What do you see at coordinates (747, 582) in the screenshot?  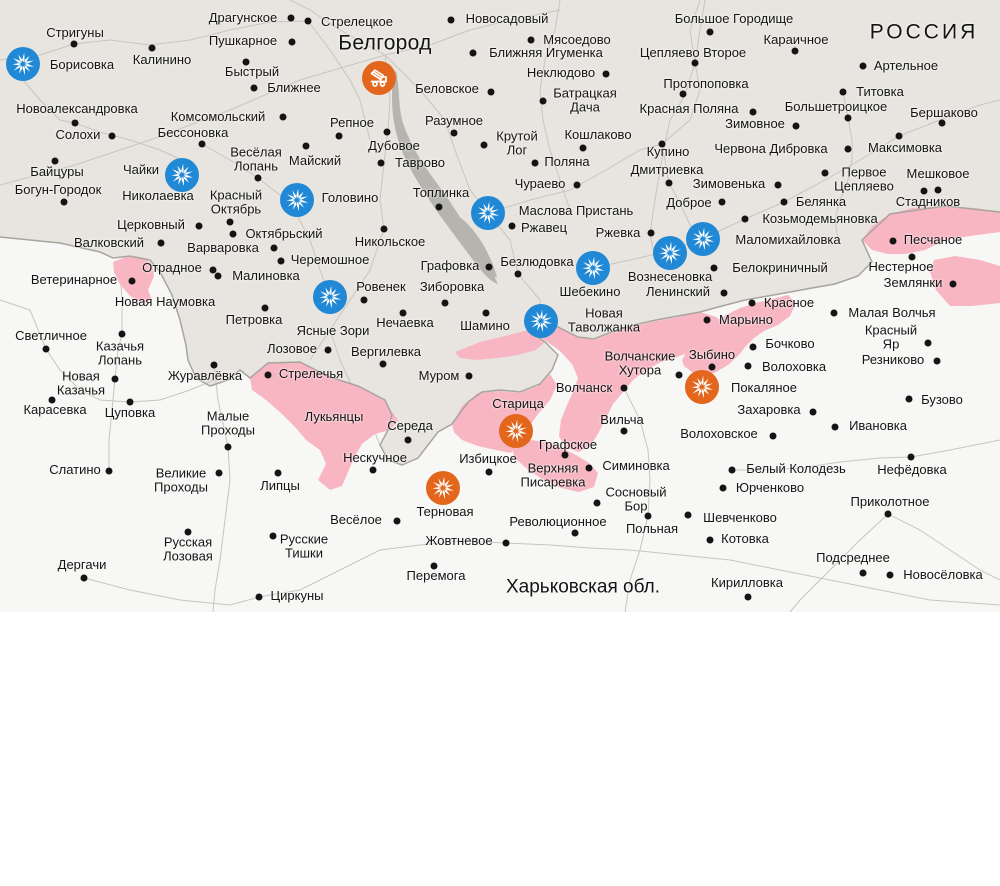 I see `town-label: Кирилловка` at bounding box center [747, 582].